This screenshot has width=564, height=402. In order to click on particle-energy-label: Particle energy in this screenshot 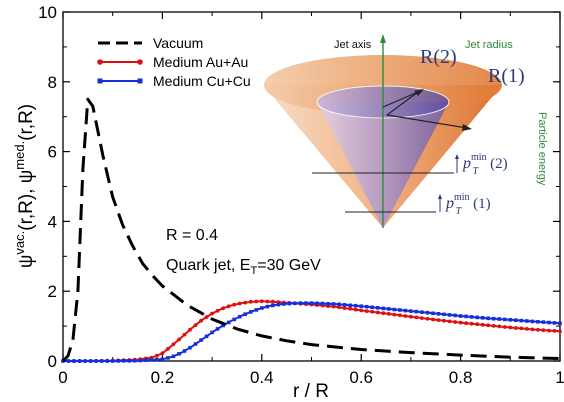, I will do `click(542, 149)`.